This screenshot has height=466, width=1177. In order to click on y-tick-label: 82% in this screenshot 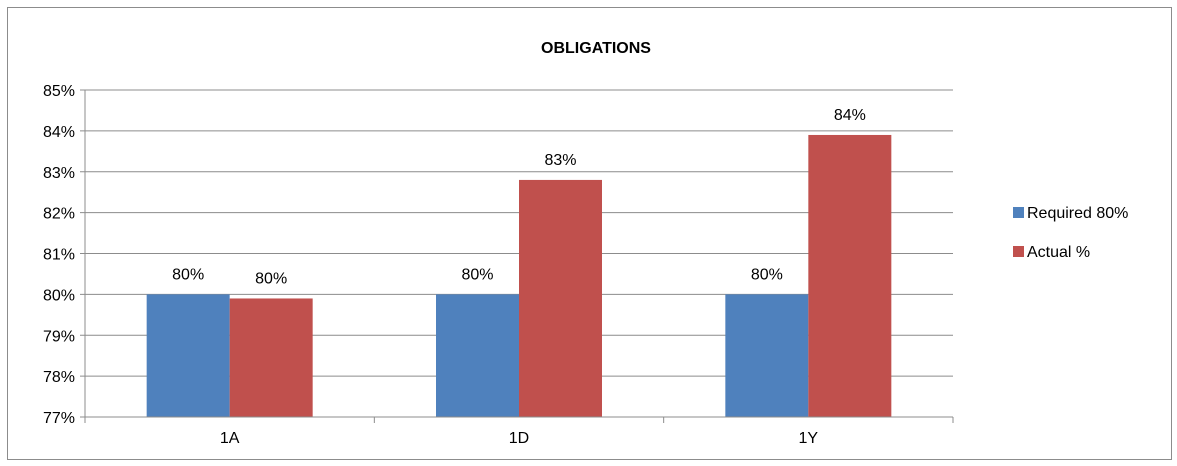, I will do `click(59, 214)`.